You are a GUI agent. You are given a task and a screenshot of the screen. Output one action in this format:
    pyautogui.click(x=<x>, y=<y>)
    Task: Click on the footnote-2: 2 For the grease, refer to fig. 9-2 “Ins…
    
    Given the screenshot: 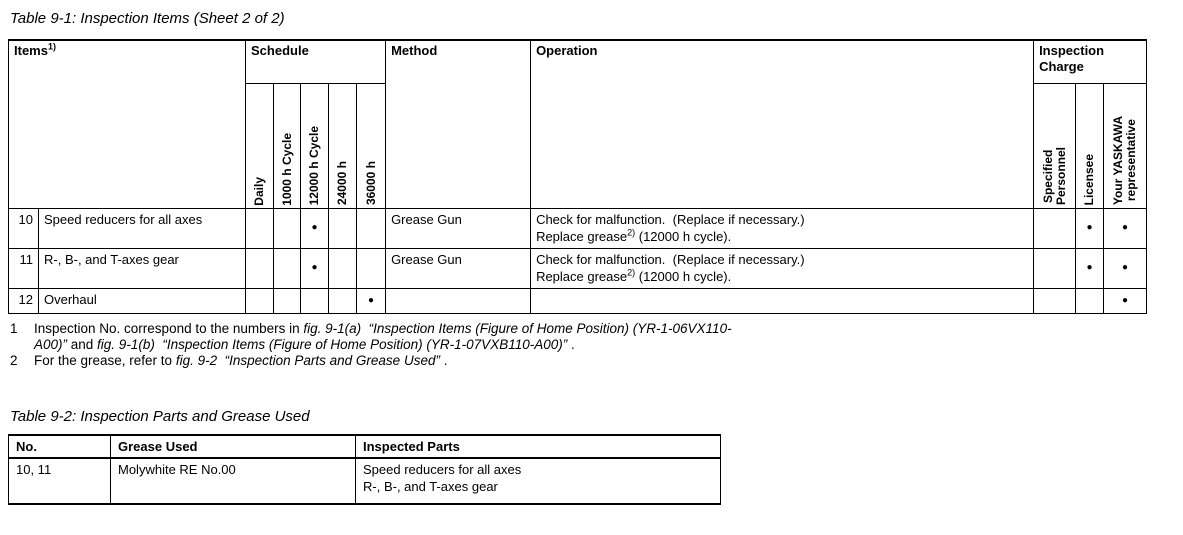 What is the action you would take?
    pyautogui.click(x=596, y=361)
    